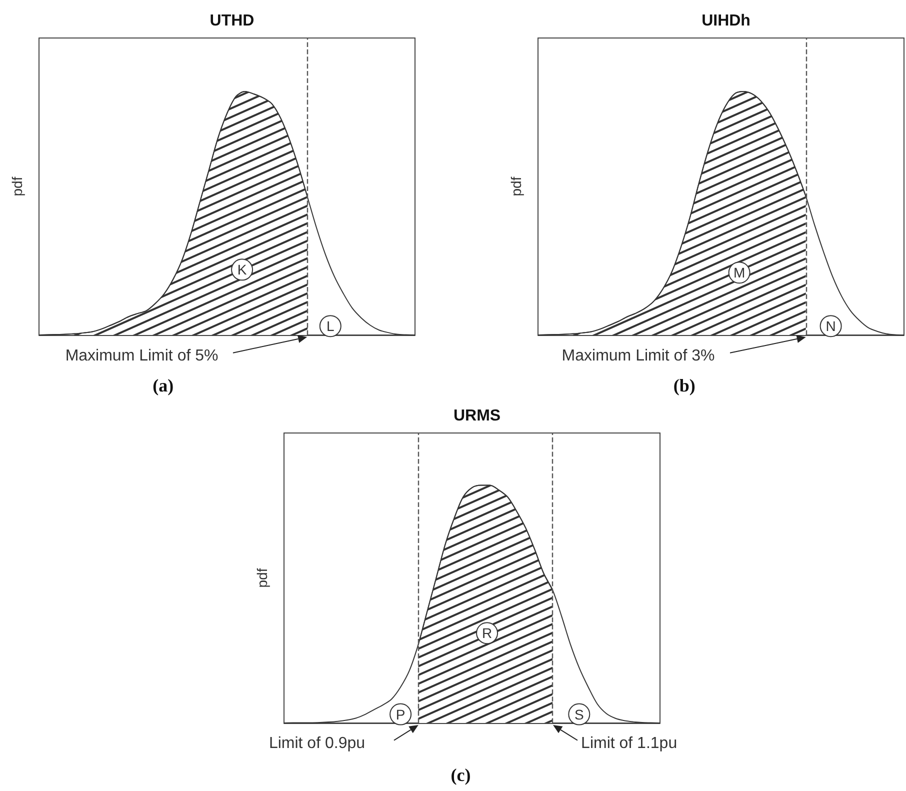  What do you see at coordinates (726, 21) in the screenshot?
I see `chart-title: UIHDh` at bounding box center [726, 21].